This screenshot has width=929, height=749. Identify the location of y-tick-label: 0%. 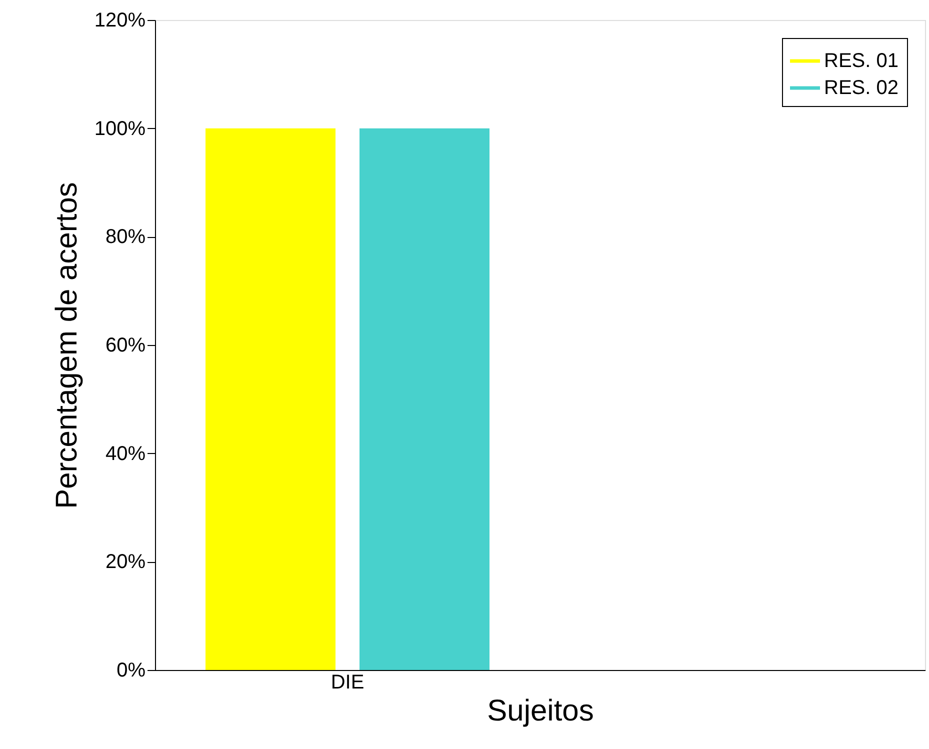
(131, 671).